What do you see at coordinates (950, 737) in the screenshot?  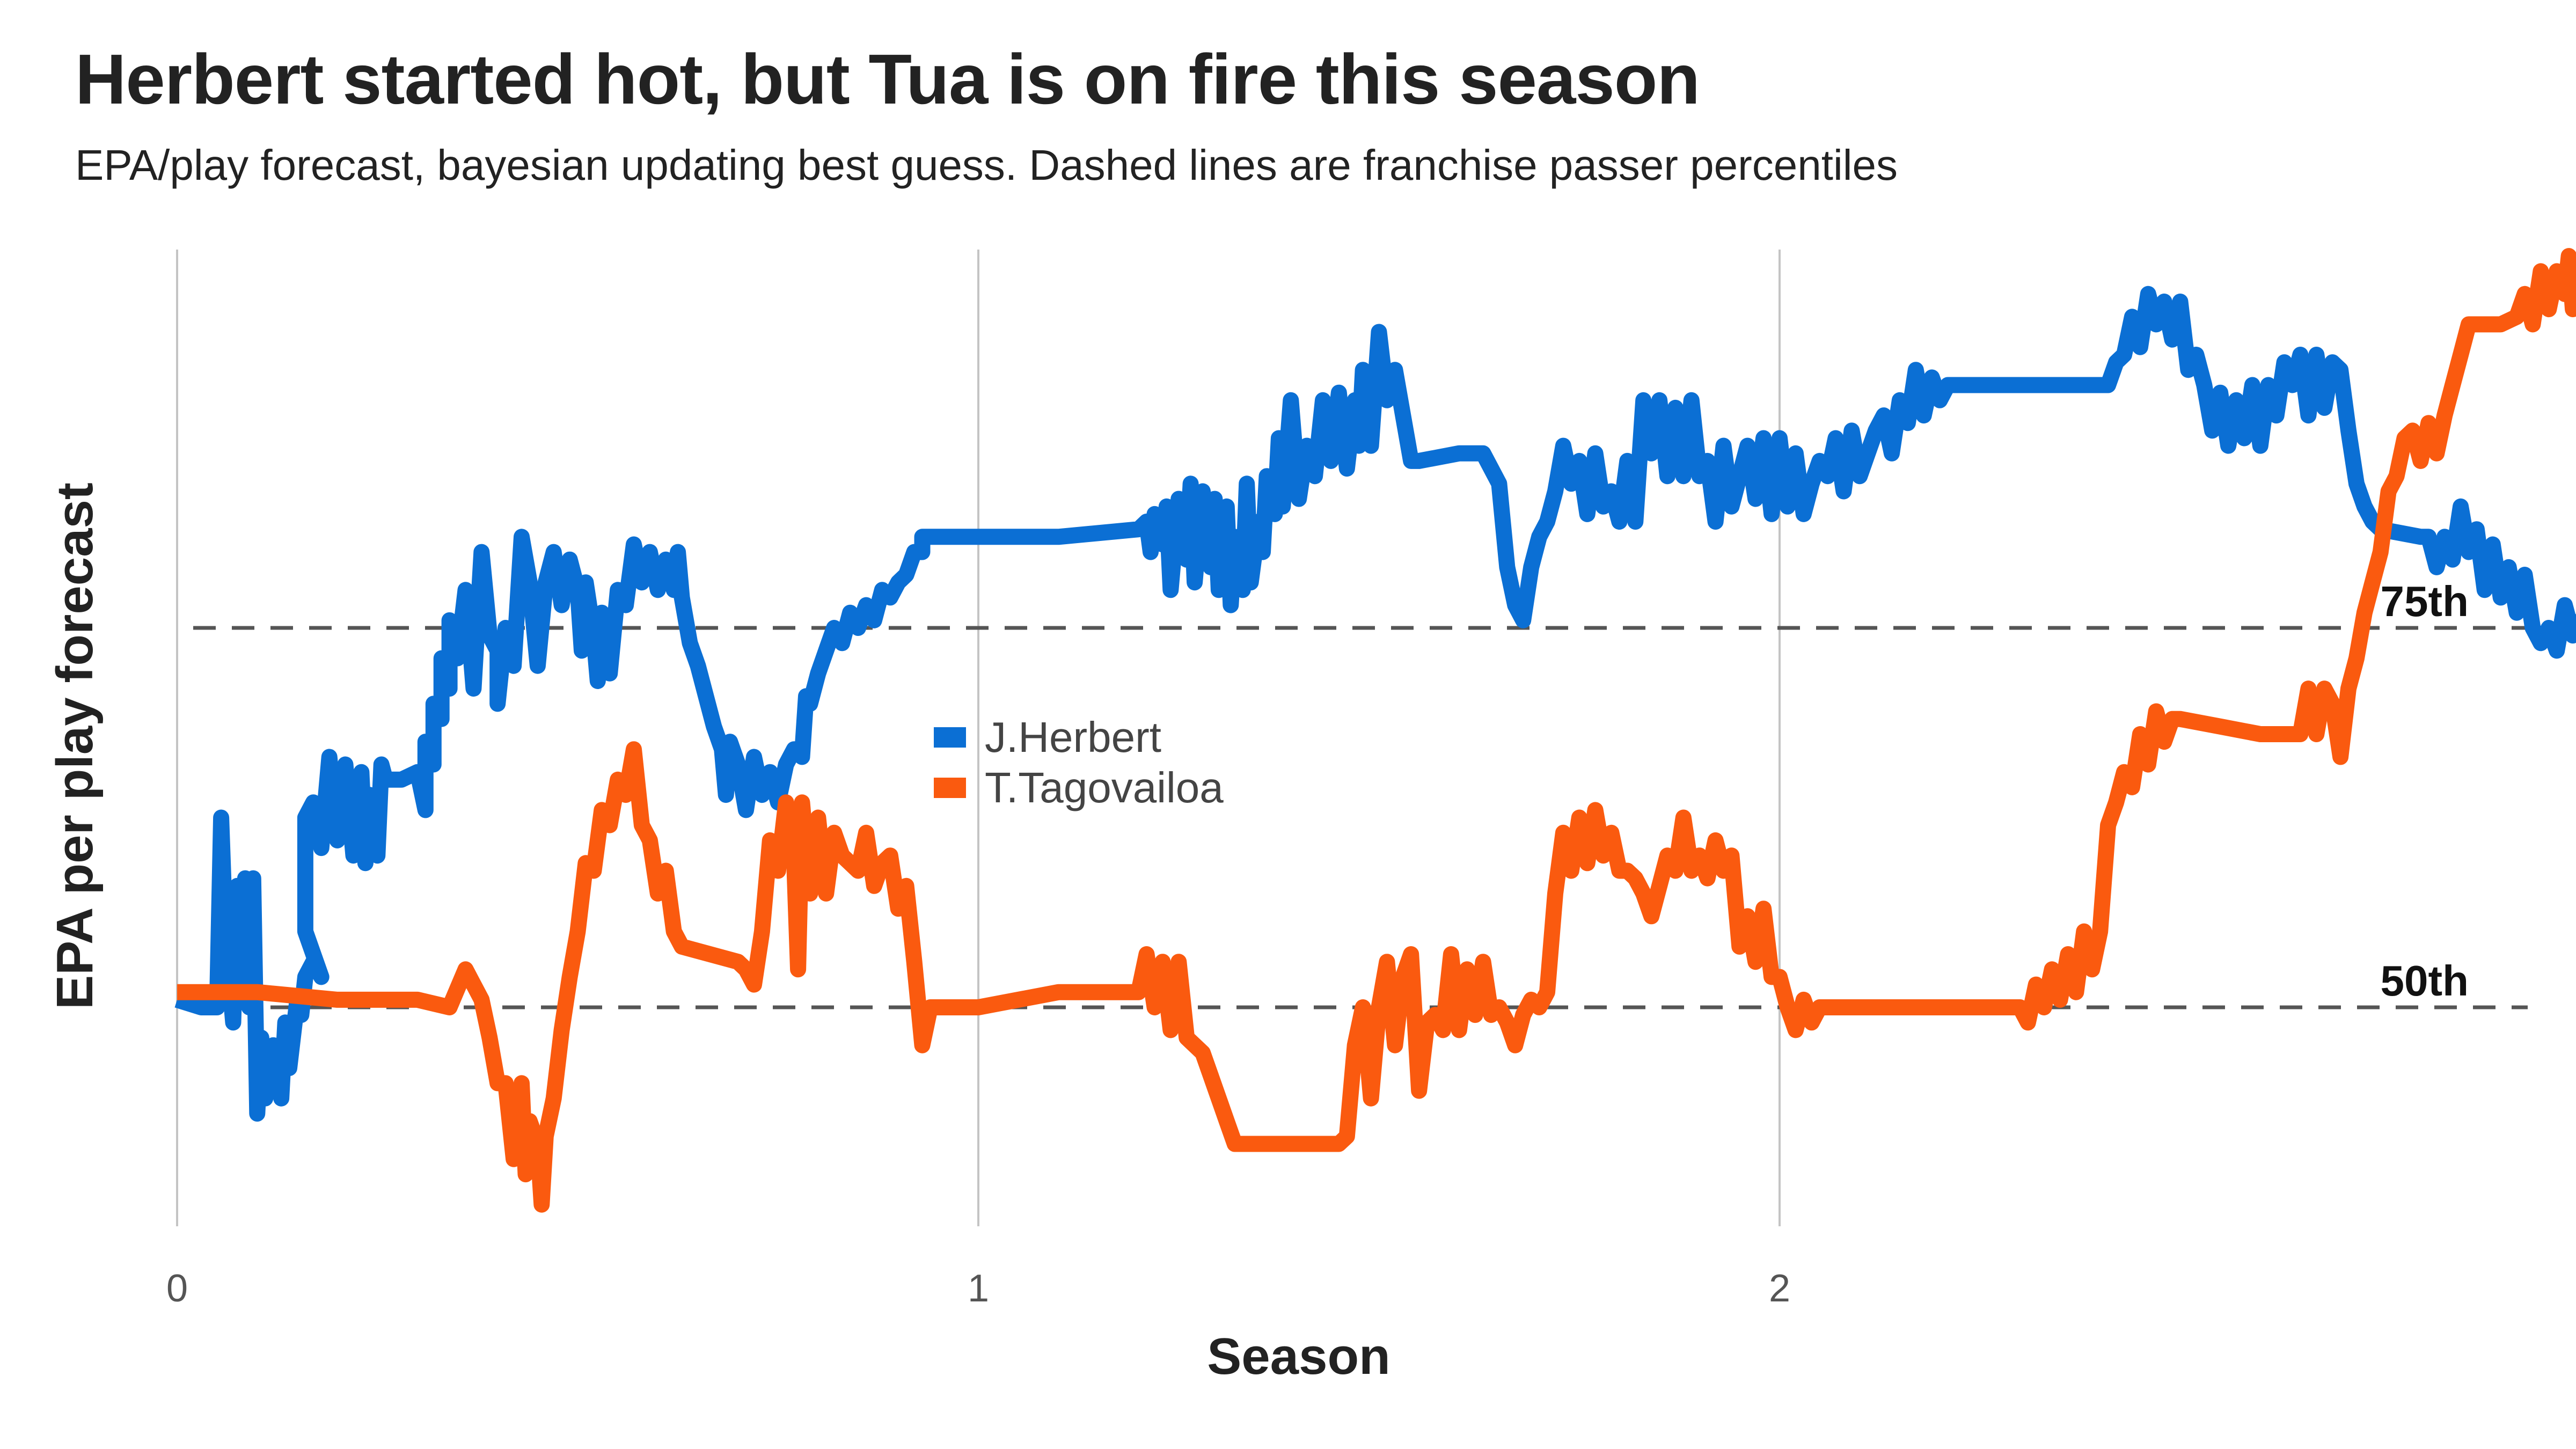 I see `legend-swatch-j-herbert` at bounding box center [950, 737].